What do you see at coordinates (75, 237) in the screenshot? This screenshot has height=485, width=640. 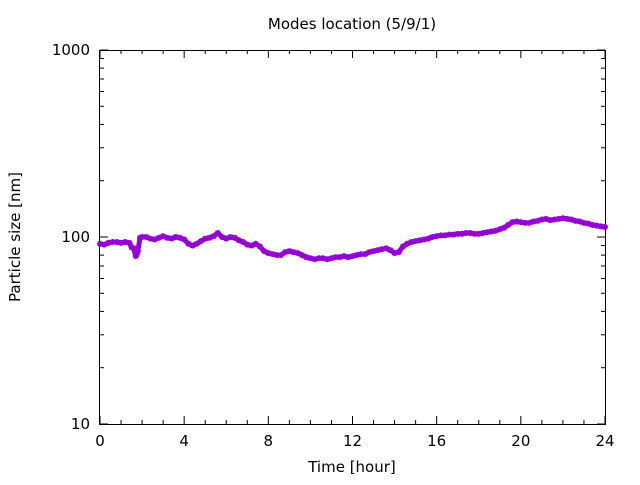 I see `y-tick-label: 100` at bounding box center [75, 237].